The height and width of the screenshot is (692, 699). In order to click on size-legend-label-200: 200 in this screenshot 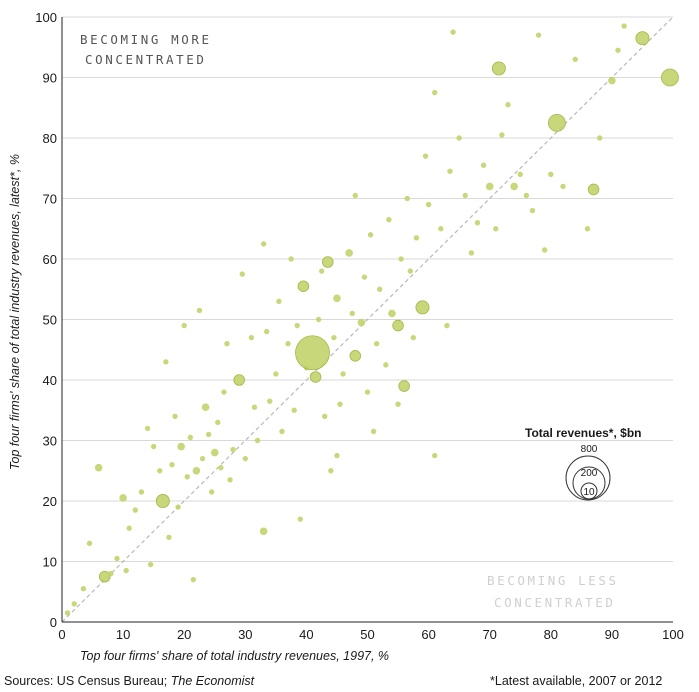, I will do `click(589, 473)`.